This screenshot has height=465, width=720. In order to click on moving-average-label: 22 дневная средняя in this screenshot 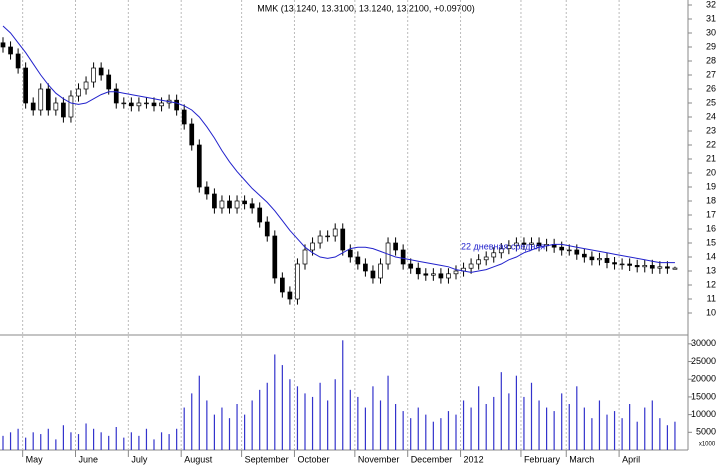, I will do `click(503, 246)`.